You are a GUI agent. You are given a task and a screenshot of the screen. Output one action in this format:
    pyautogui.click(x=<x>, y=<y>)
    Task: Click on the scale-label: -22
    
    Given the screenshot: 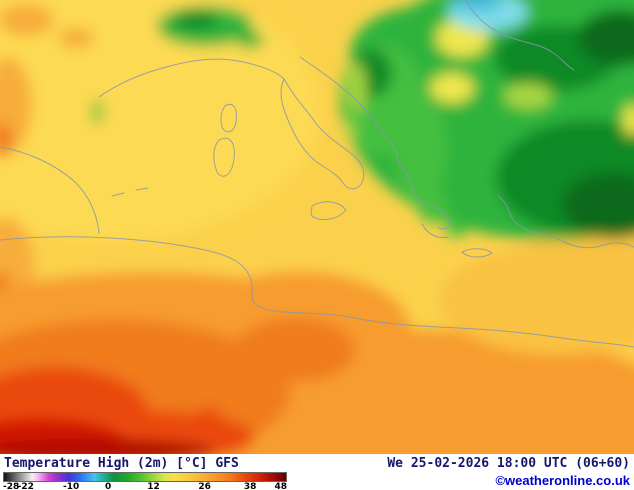 What is the action you would take?
    pyautogui.click(x=25, y=486)
    